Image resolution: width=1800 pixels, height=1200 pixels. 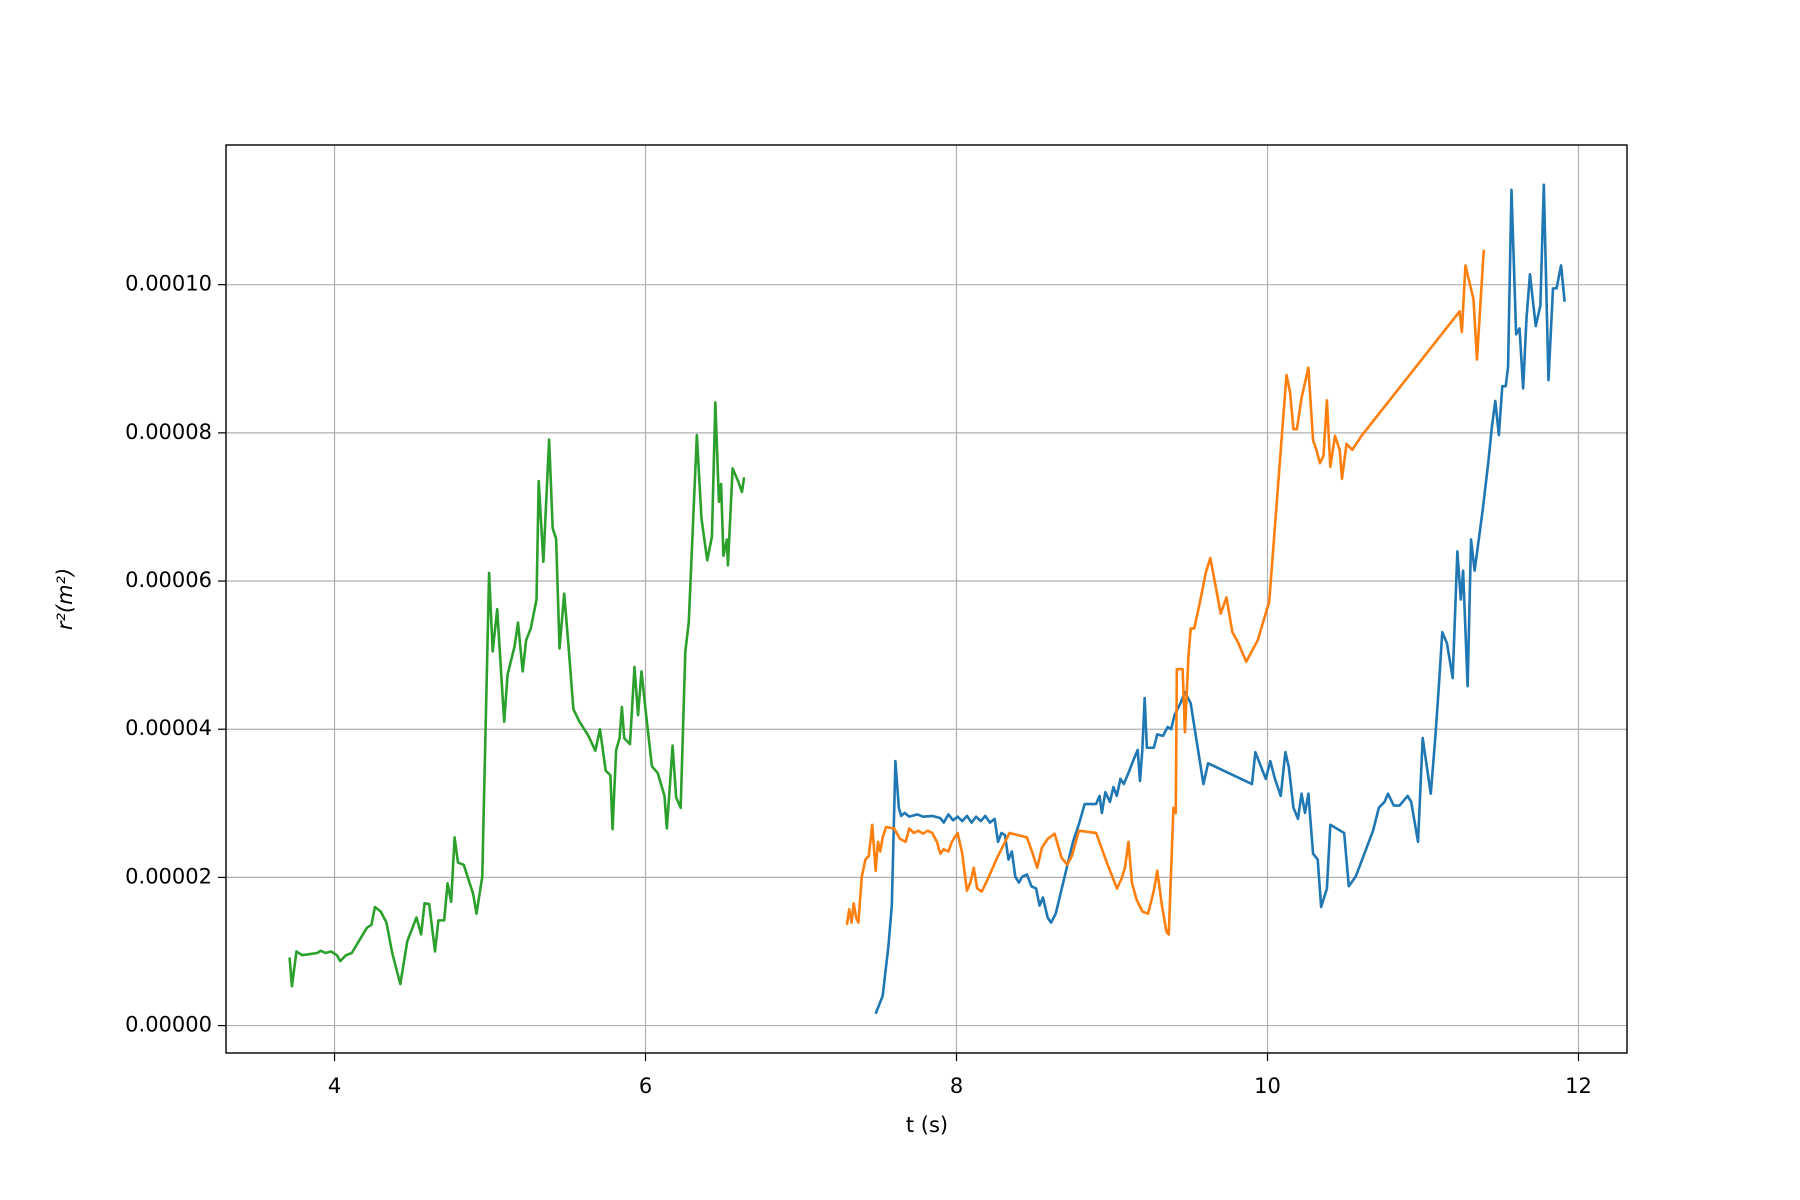 What do you see at coordinates (65, 599) in the screenshot?
I see `y-axis-label: r²(m²)` at bounding box center [65, 599].